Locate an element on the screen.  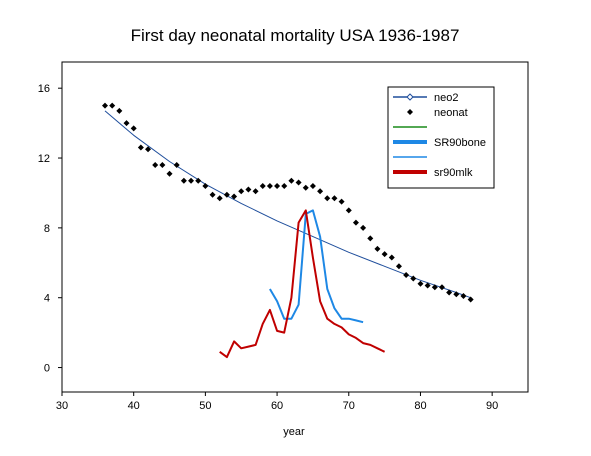
y-tick-label: 0 is located at coordinates (47, 369).